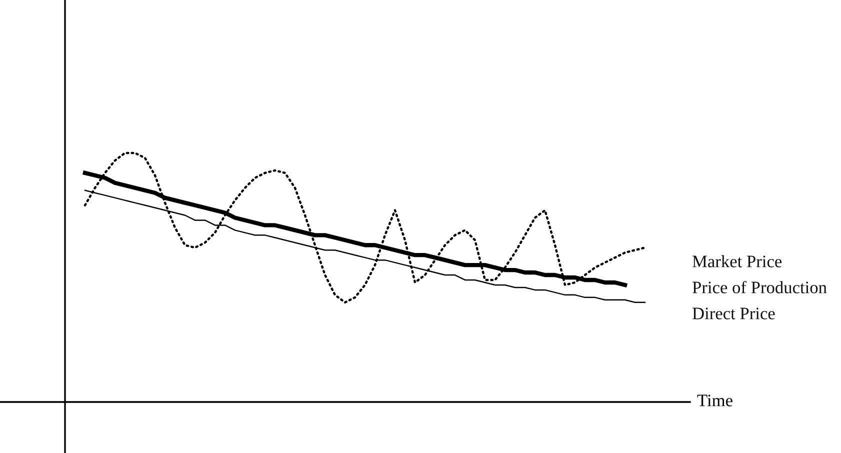 The image size is (841, 453). Describe the element at coordinates (759, 287) in the screenshot. I see `text: Price of Production` at that location.